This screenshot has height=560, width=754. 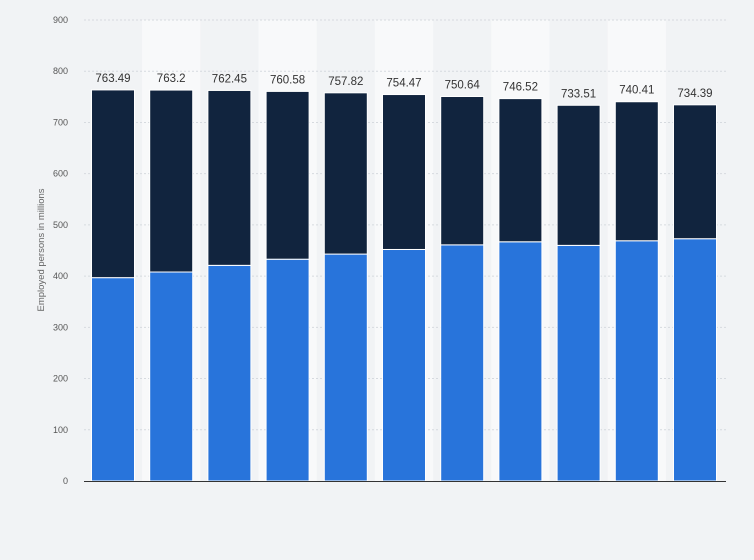 What do you see at coordinates (60, 250) in the screenshot?
I see `y-axis-ticks: 0 100 200 300 400 500 600 700 800 900` at bounding box center [60, 250].